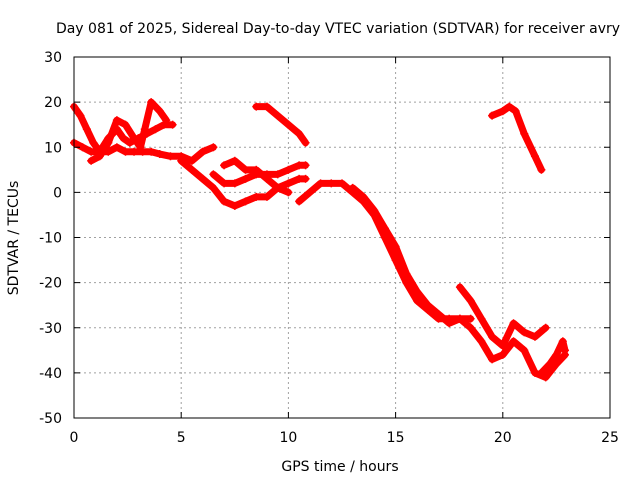  Describe the element at coordinates (53, 103) in the screenshot. I see `y-tick-label: 20` at that location.